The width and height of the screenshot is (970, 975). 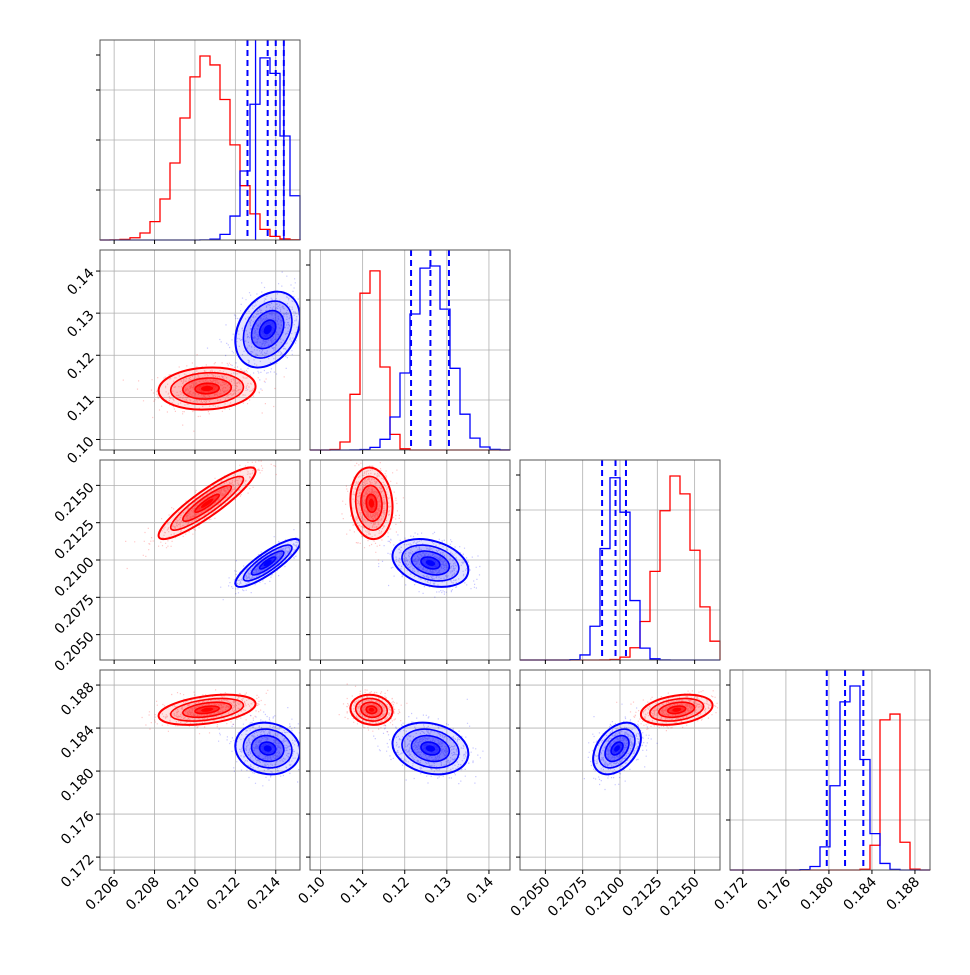 What do you see at coordinates (80, 324) in the screenshot?
I see `y-tick-label: 0.13` at bounding box center [80, 324].